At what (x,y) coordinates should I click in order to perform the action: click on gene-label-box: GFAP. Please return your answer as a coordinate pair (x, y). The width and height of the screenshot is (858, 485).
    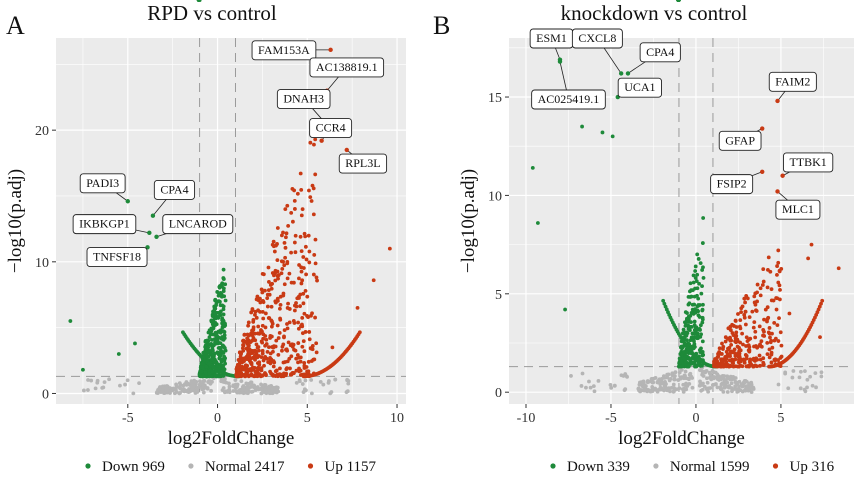
    Looking at the image, I should click on (740, 140).